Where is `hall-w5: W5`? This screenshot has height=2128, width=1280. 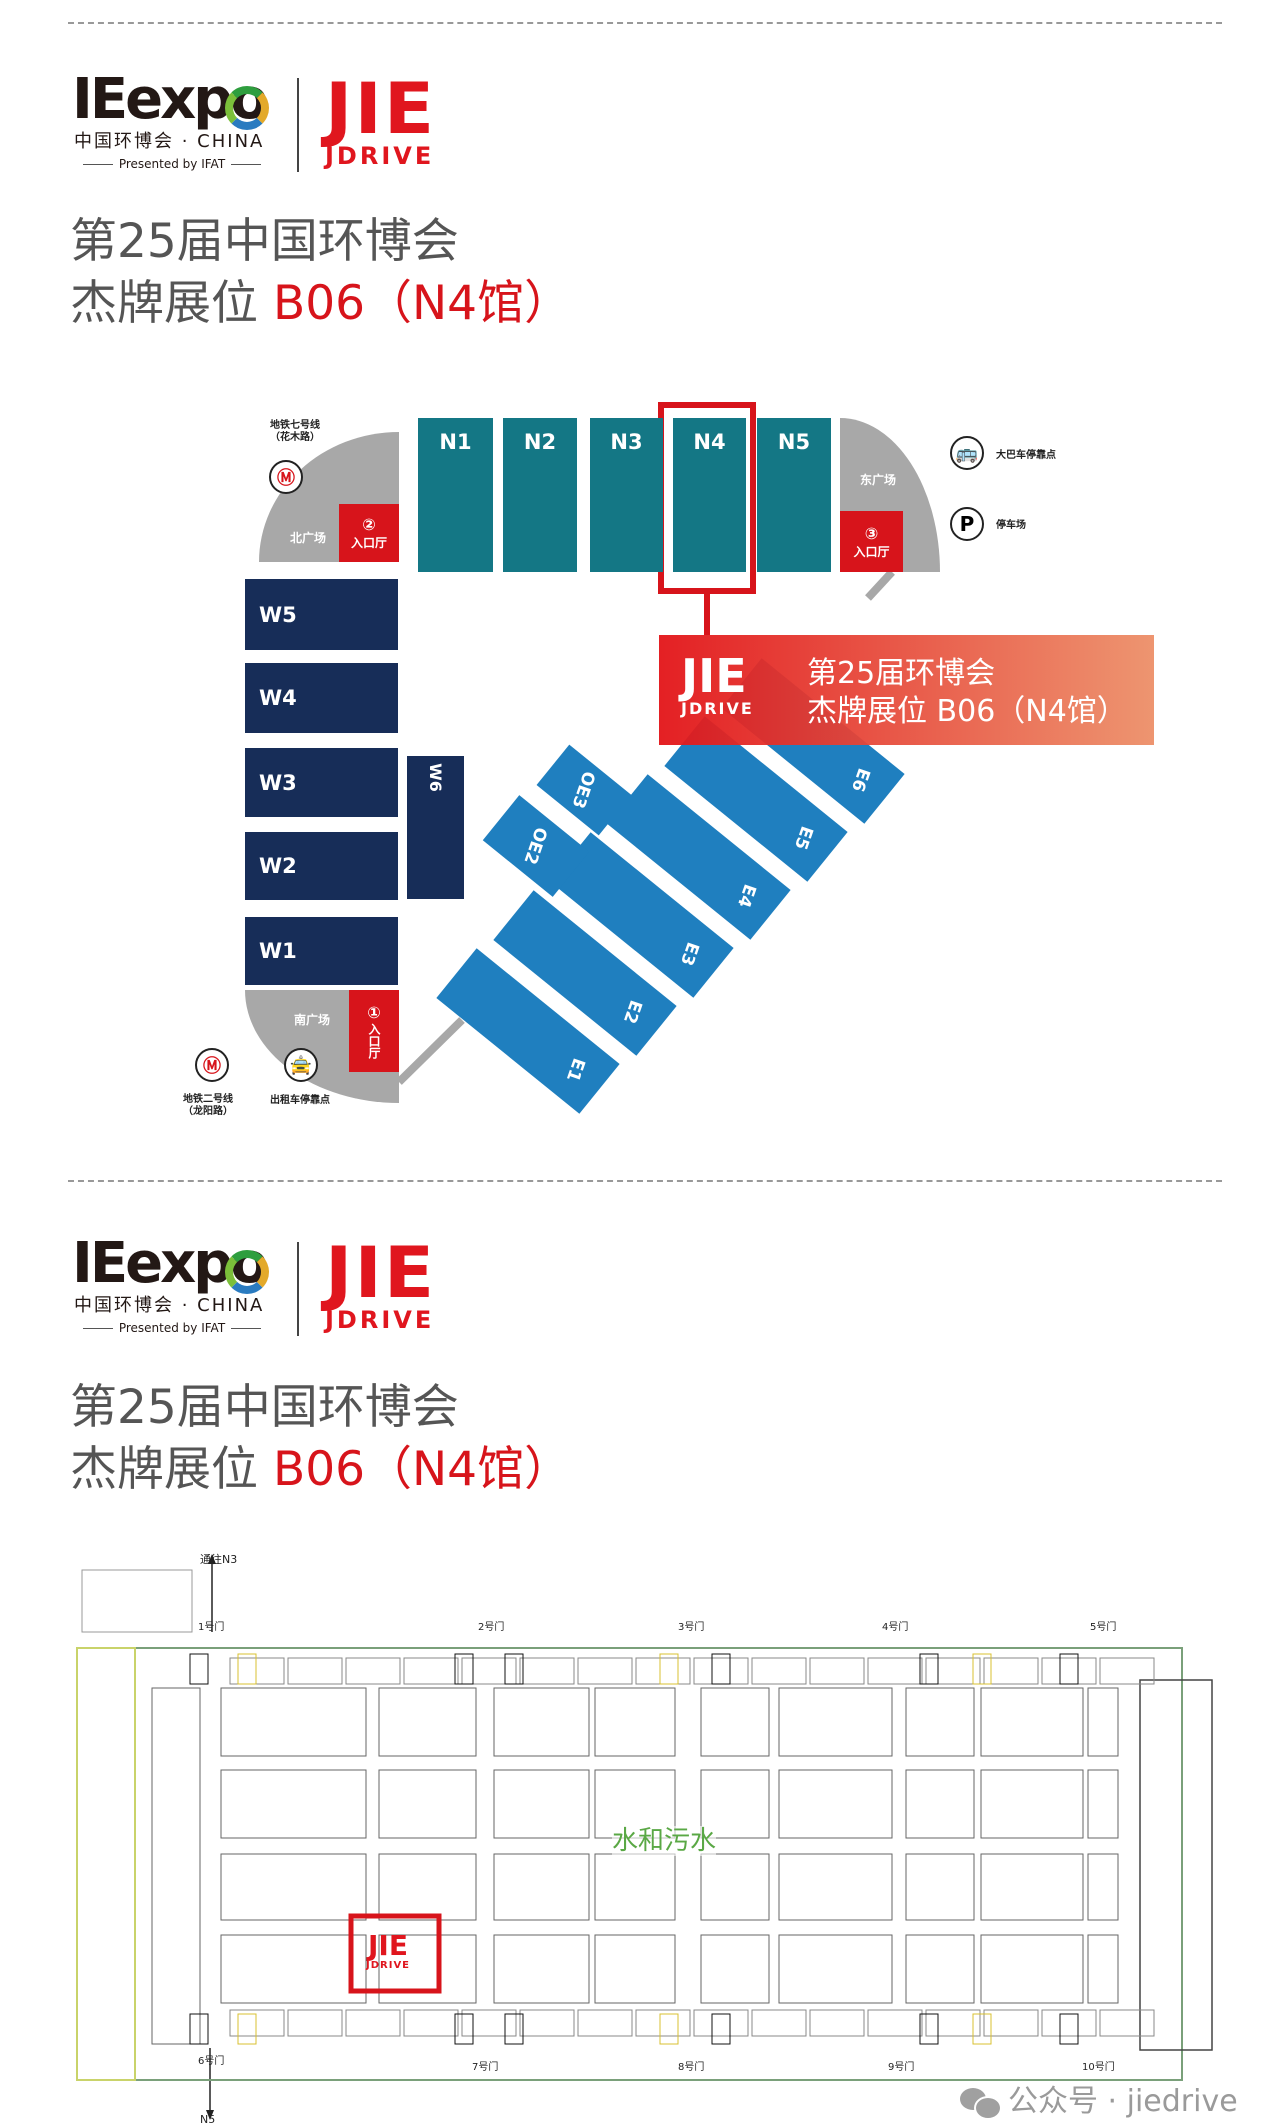
hall-w5: W5 is located at coordinates (321, 614).